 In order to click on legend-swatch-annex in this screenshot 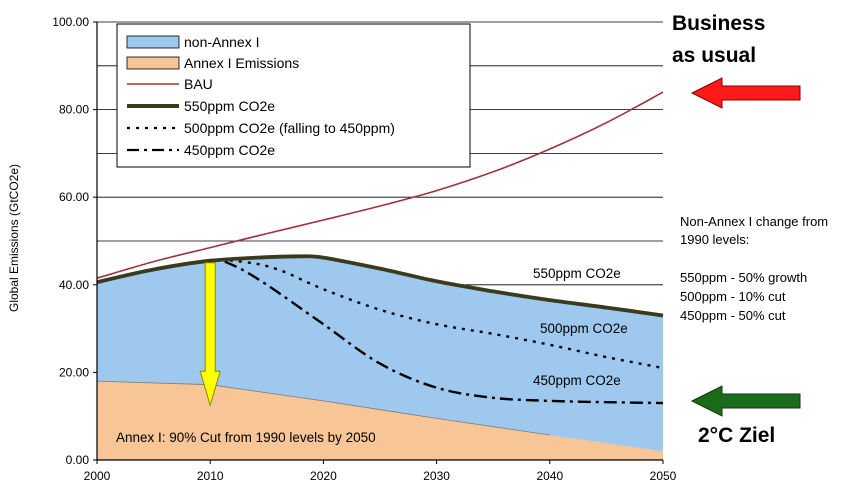, I will do `click(153, 63)`.